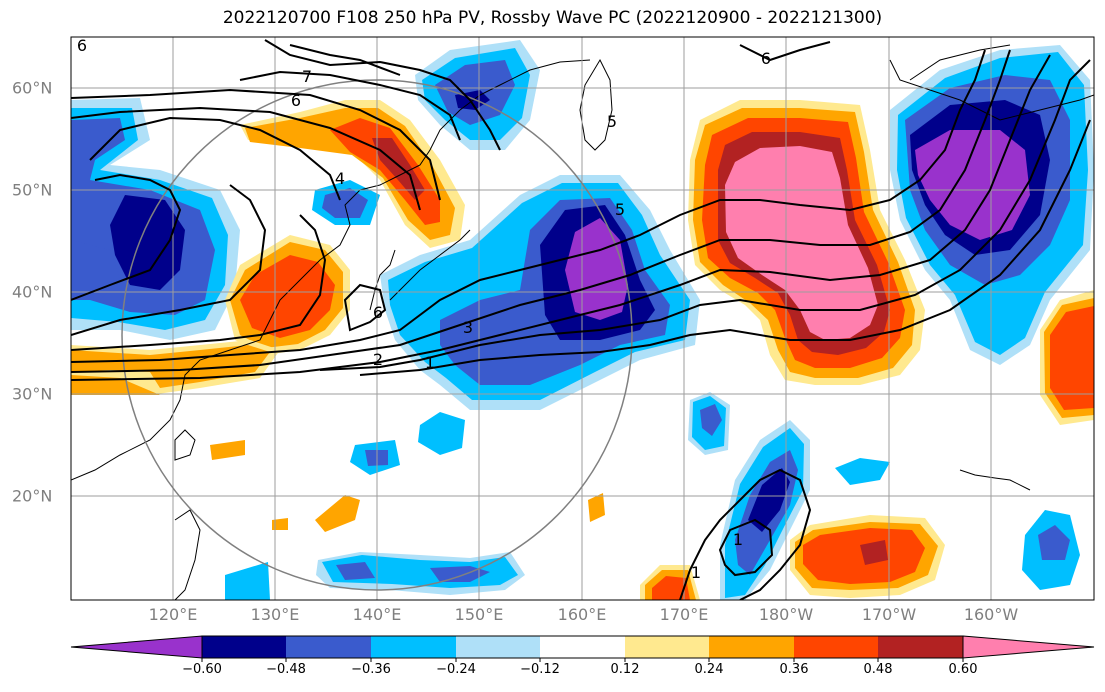 The image size is (1105, 692). I want to click on anomaly-blob-okhotsk, so click(477, 95).